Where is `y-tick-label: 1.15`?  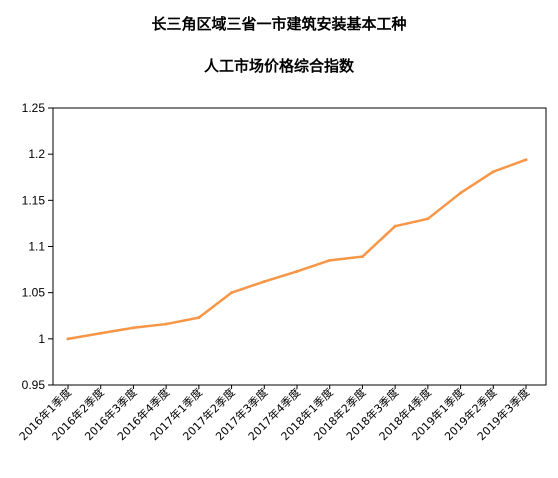
y-tick-label: 1.15 is located at coordinates (34, 200).